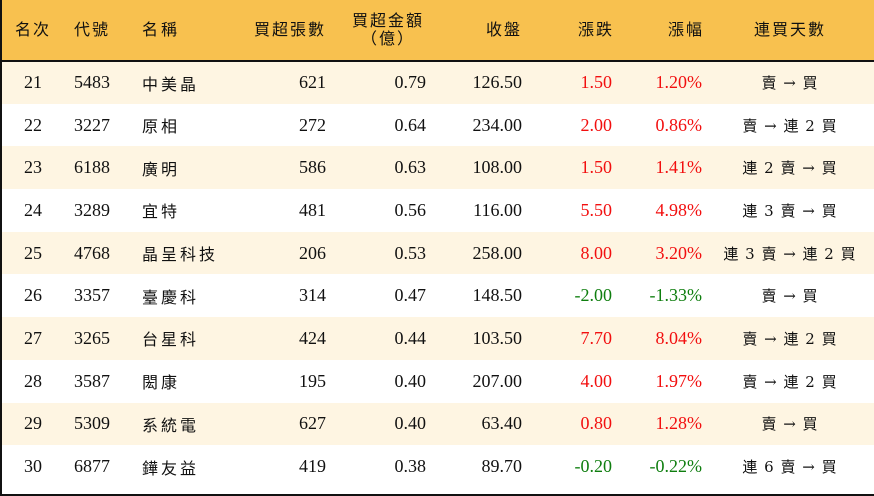 The height and width of the screenshot is (496, 874). I want to click on rank-cell: 23, so click(33, 167).